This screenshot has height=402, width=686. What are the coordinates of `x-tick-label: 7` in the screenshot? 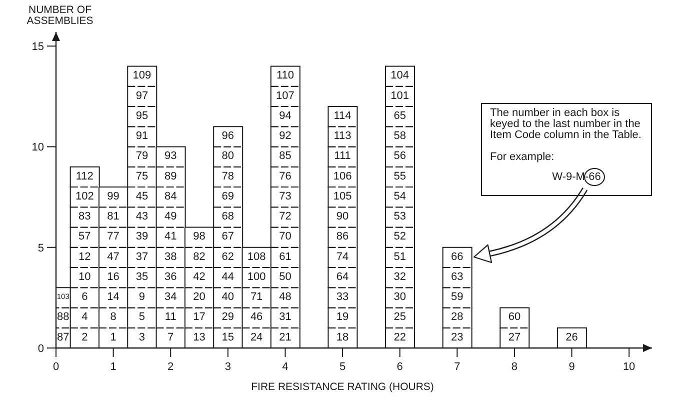 It's located at (457, 366).